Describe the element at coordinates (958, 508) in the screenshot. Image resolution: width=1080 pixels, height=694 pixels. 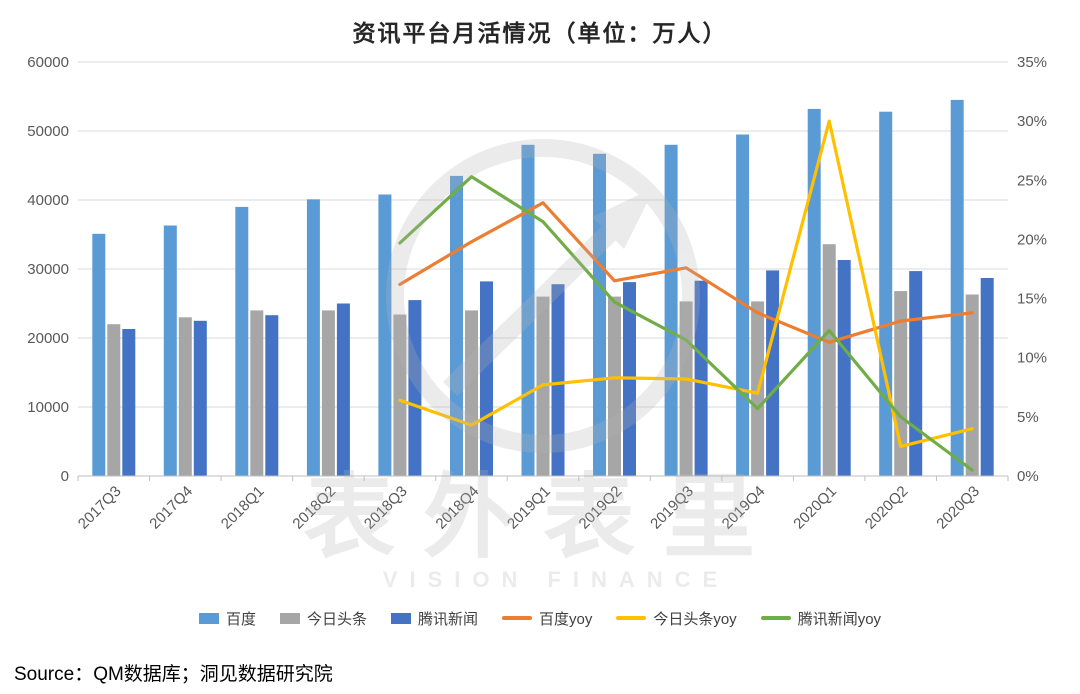
I see `x-axis-tick-label: 2020Q3` at that location.